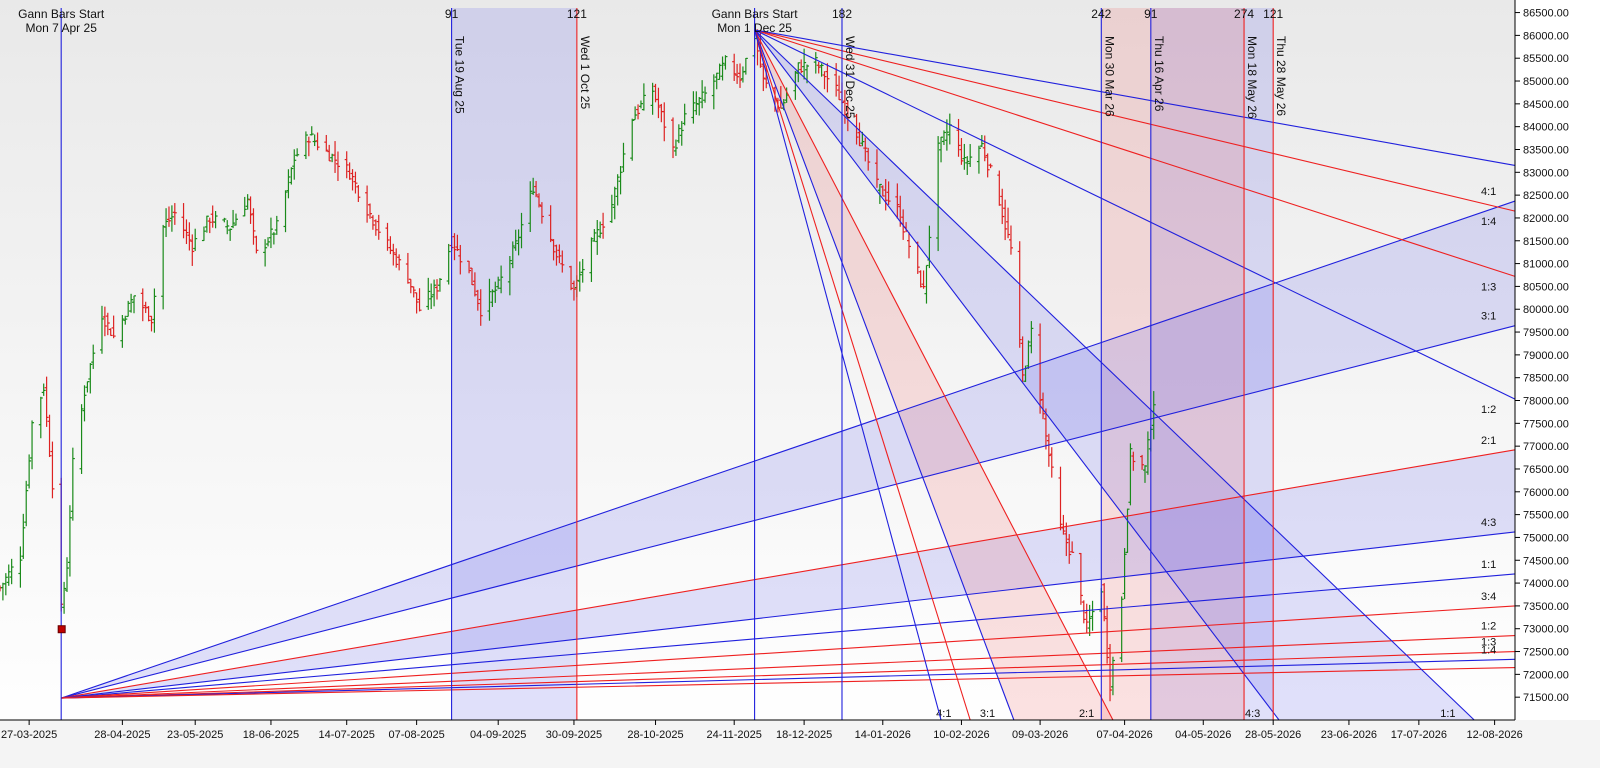  I want to click on vline-date-label: Thu 28 May 26, so click(1281, 76).